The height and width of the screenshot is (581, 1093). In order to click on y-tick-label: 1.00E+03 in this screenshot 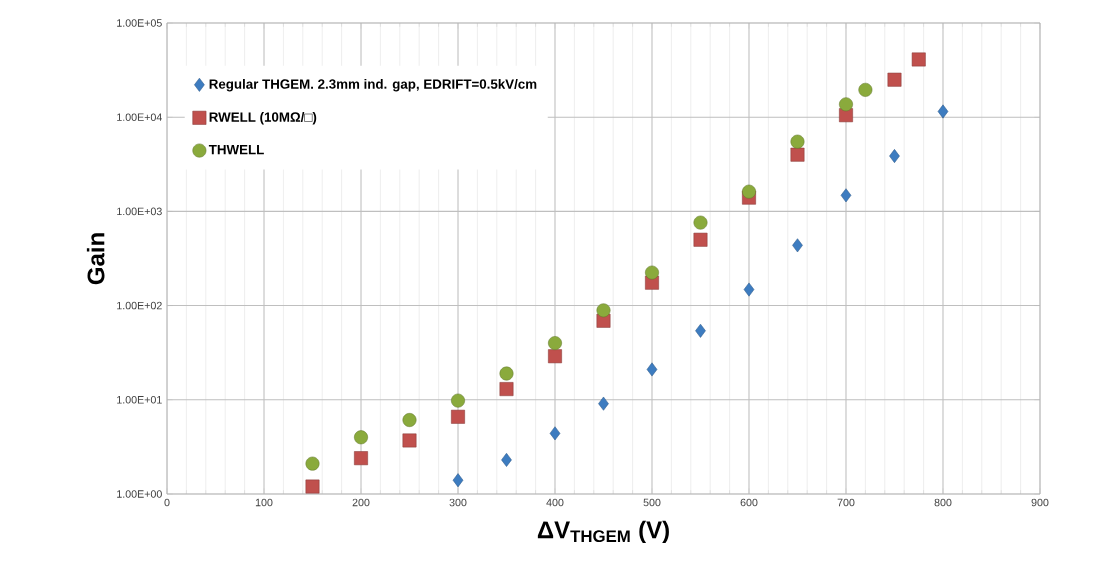, I will do `click(139, 211)`.